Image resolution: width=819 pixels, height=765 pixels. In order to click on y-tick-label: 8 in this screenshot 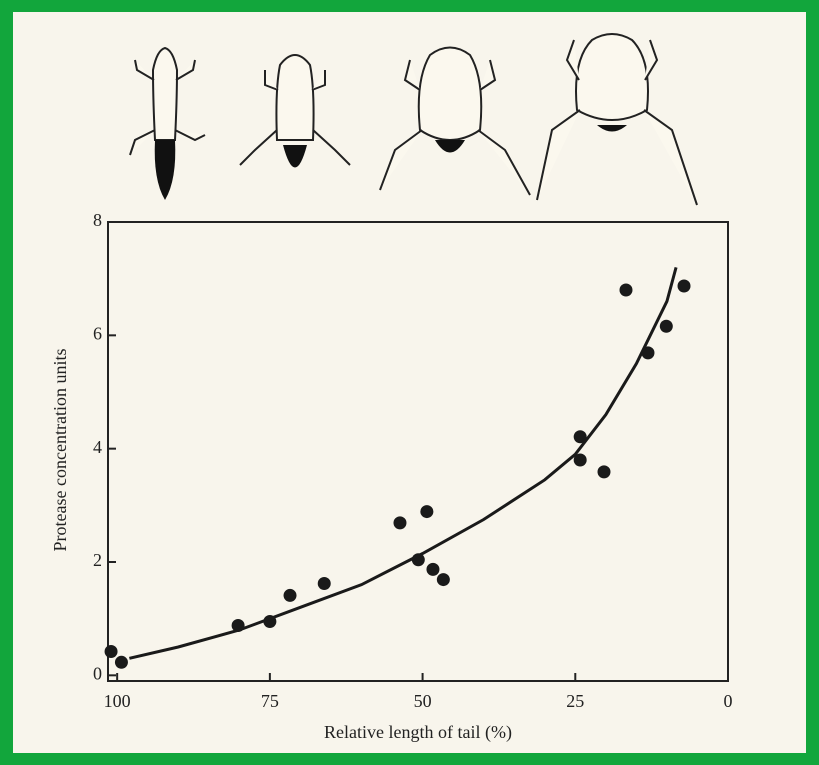, I will do `click(97, 220)`.